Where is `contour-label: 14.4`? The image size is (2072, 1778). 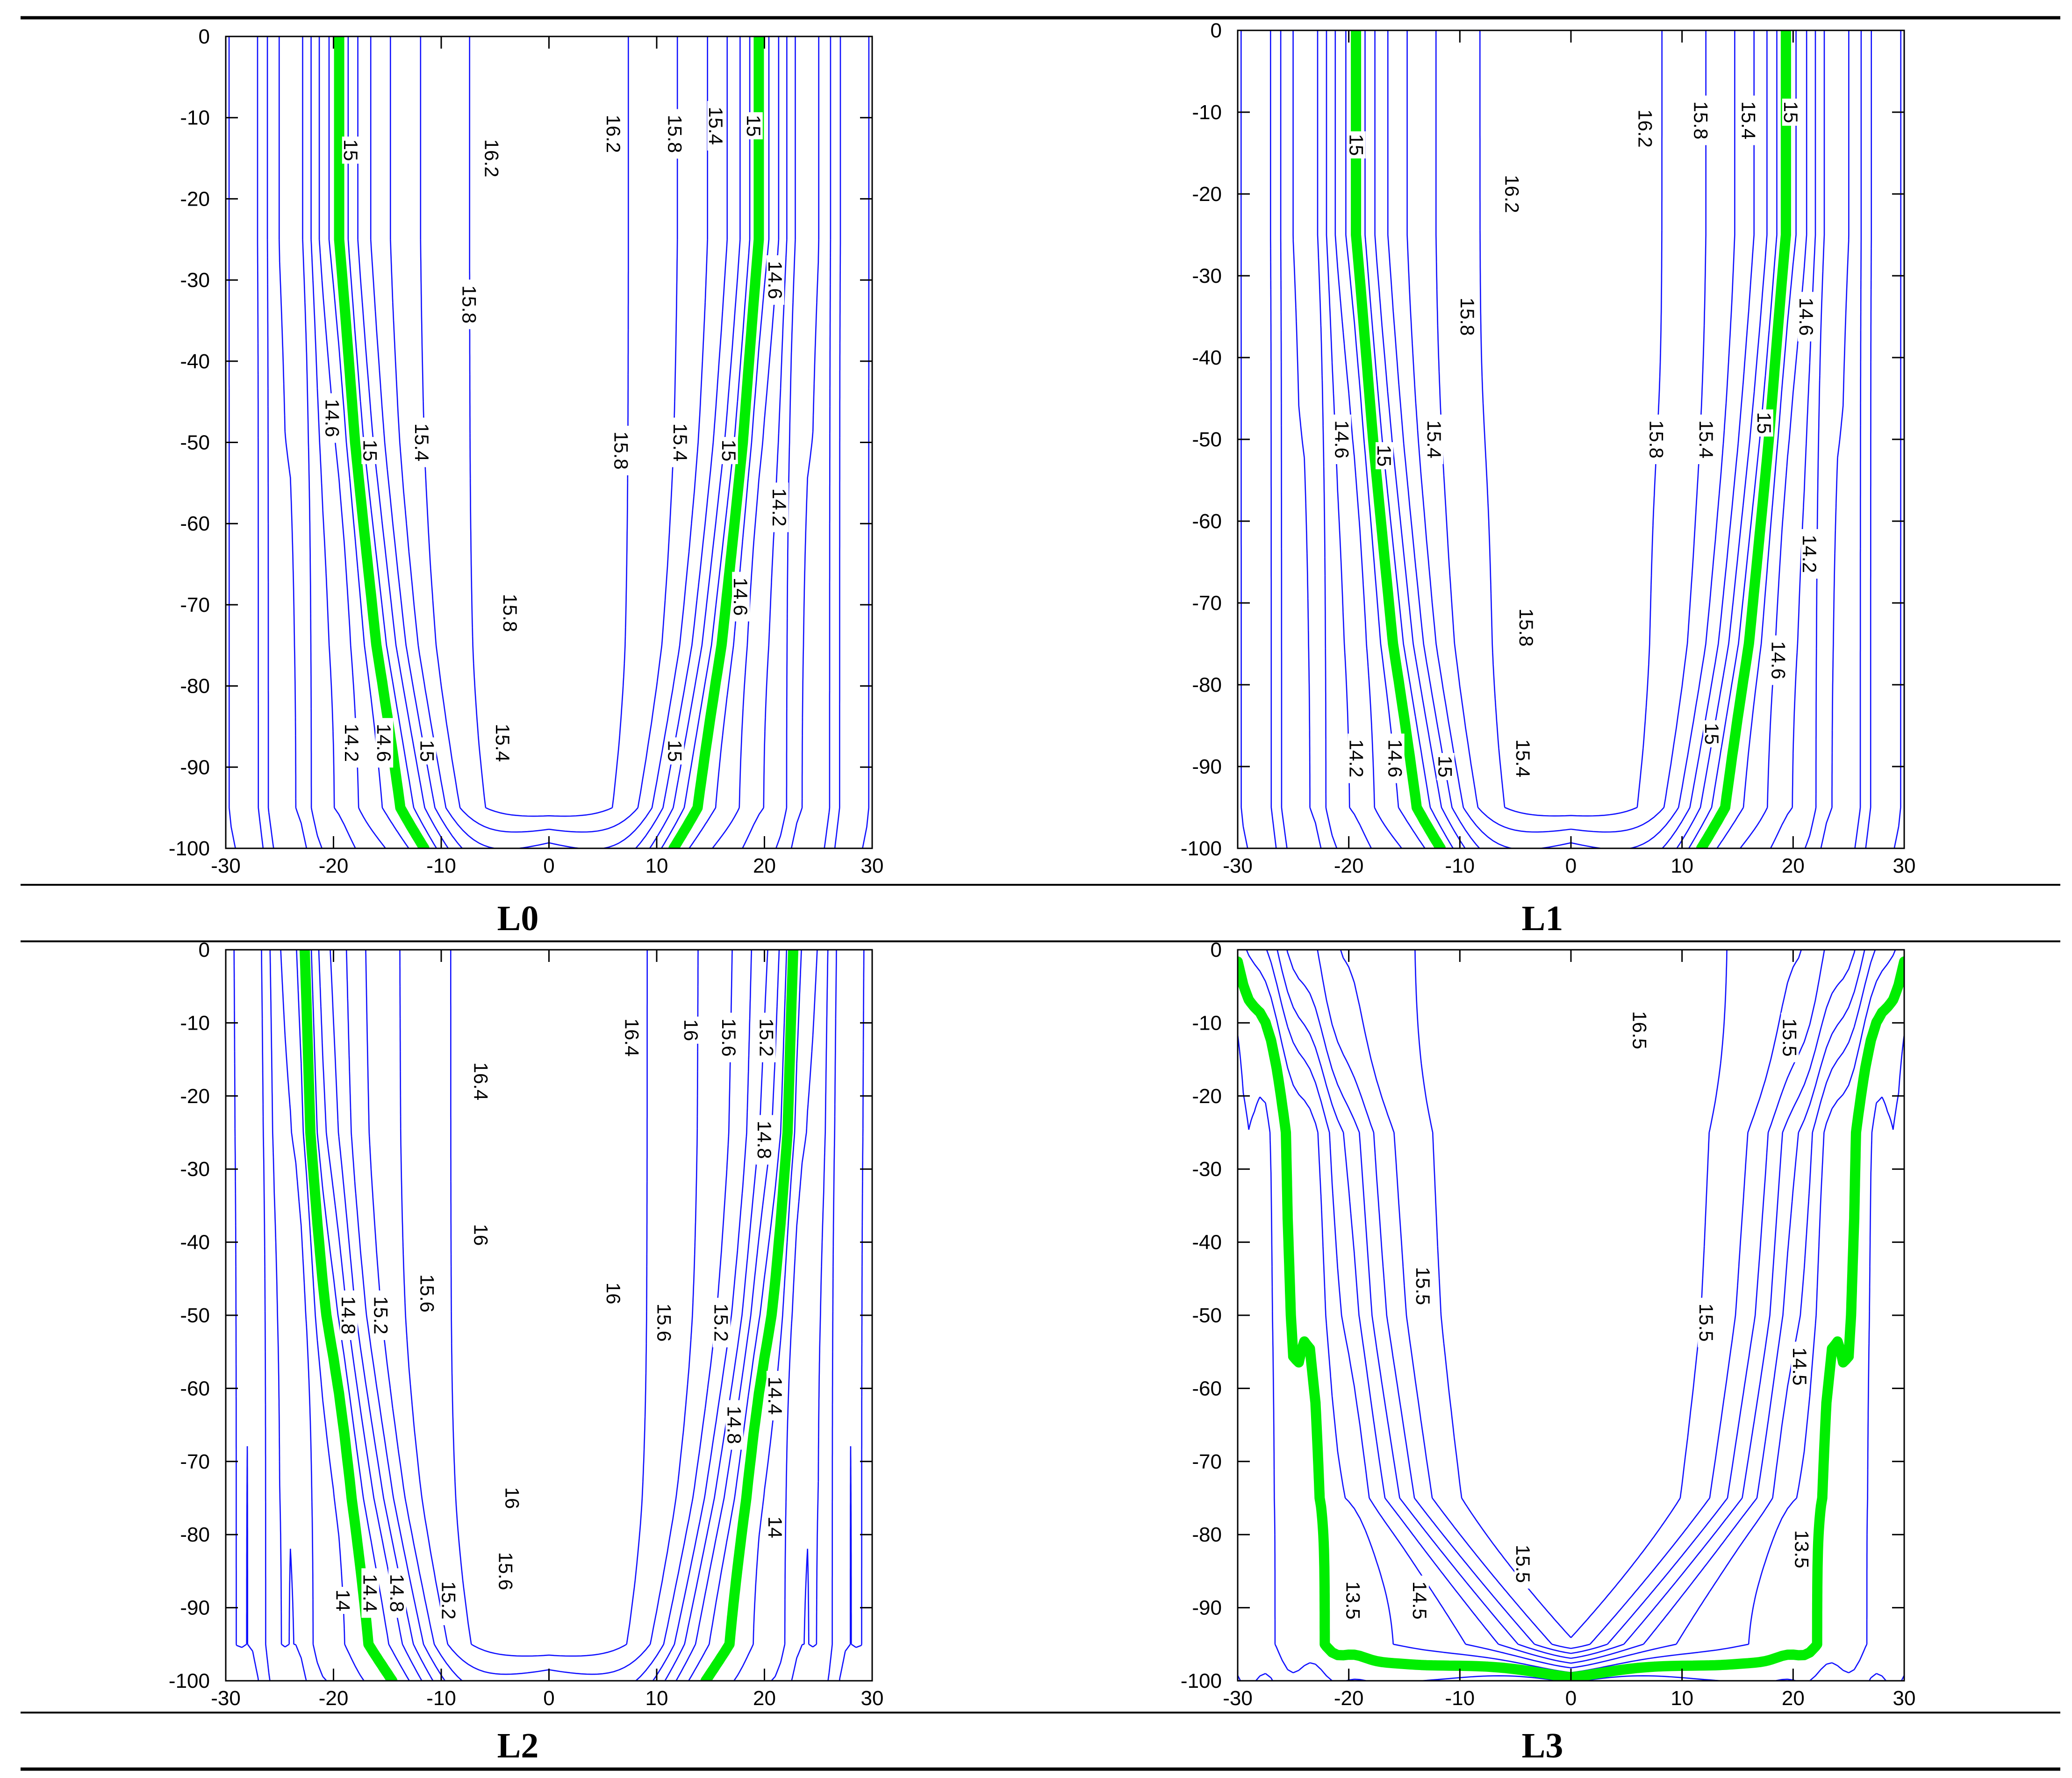 contour-label: 14.4 is located at coordinates (775, 1395).